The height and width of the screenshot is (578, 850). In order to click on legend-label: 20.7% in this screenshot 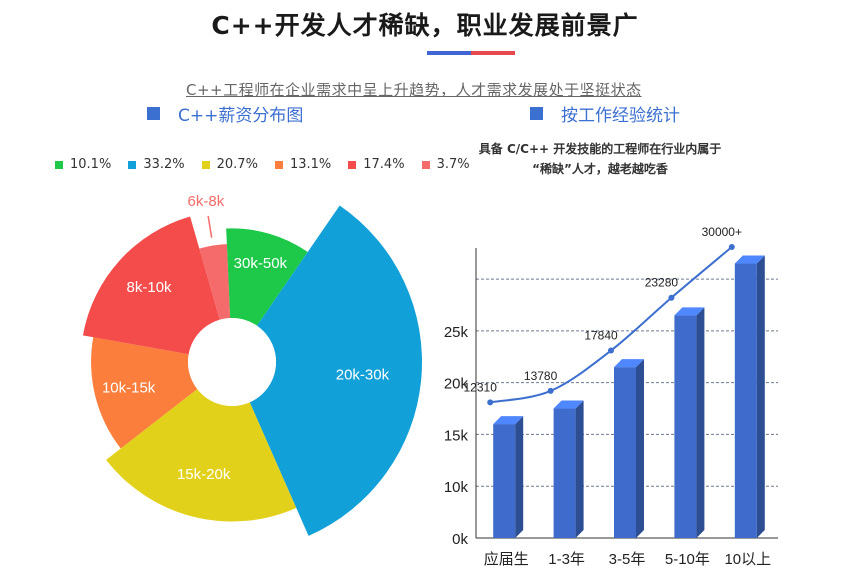, I will do `click(237, 164)`.